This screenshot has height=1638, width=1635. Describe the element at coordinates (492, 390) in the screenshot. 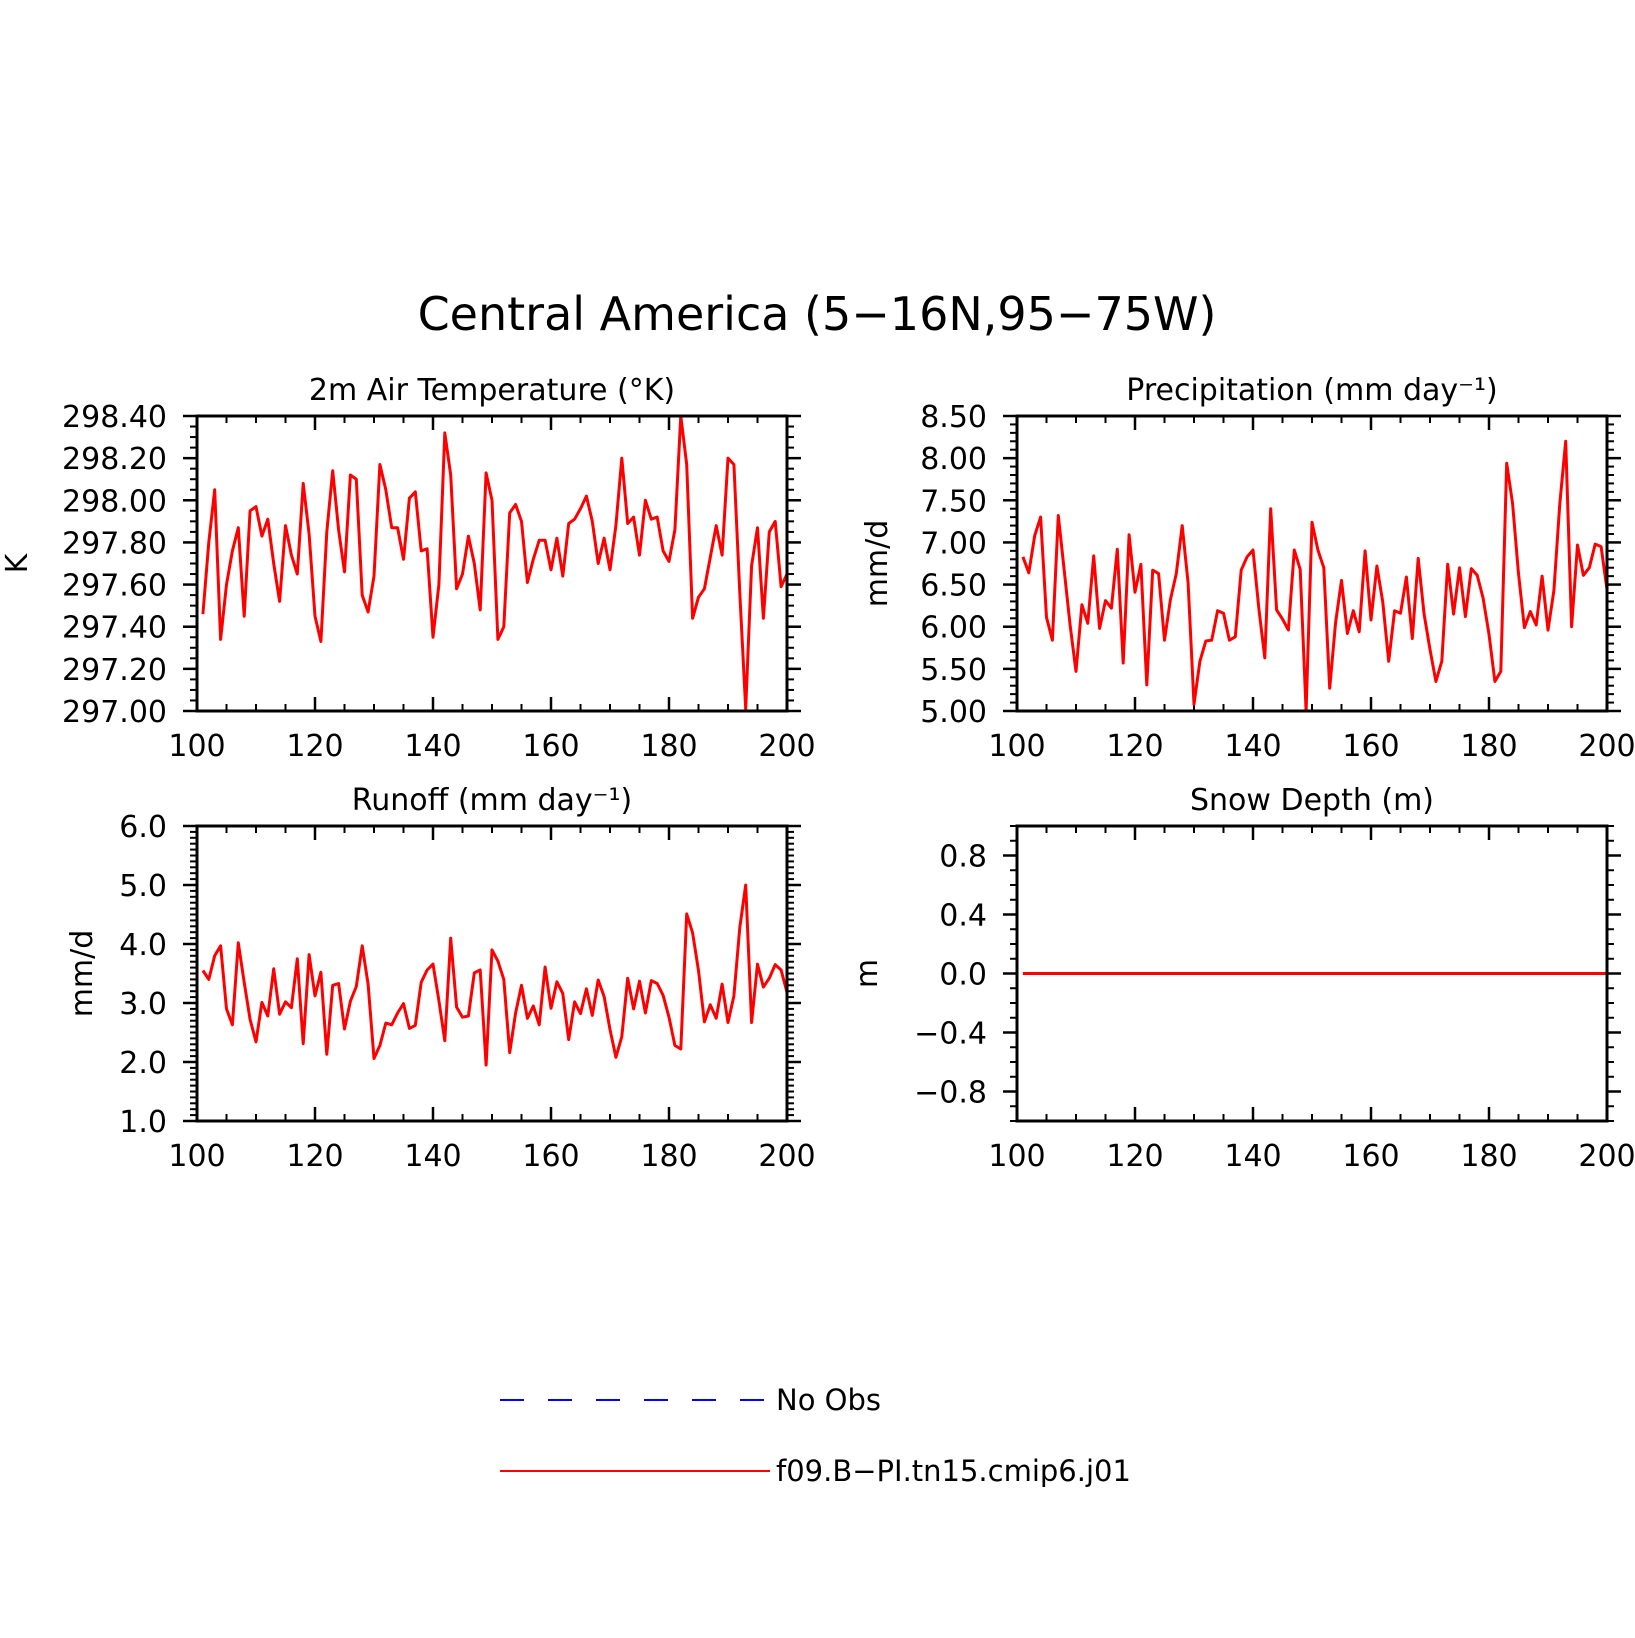

I see `panel-title: 2m Air Temperature (°K)` at that location.